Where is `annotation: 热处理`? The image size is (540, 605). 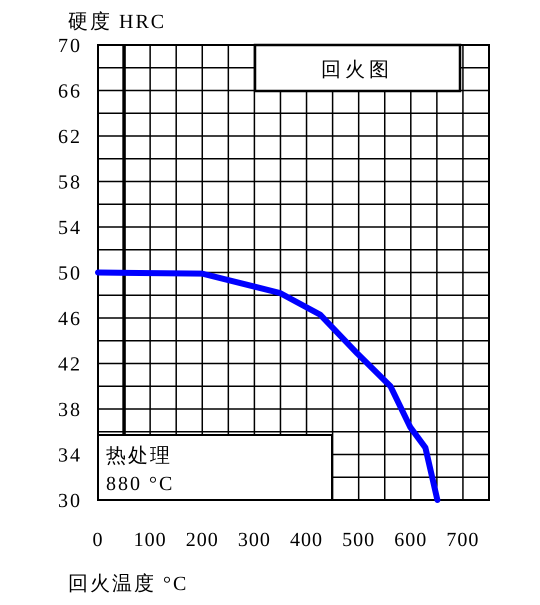
annotation: 热处理 is located at coordinates (139, 456).